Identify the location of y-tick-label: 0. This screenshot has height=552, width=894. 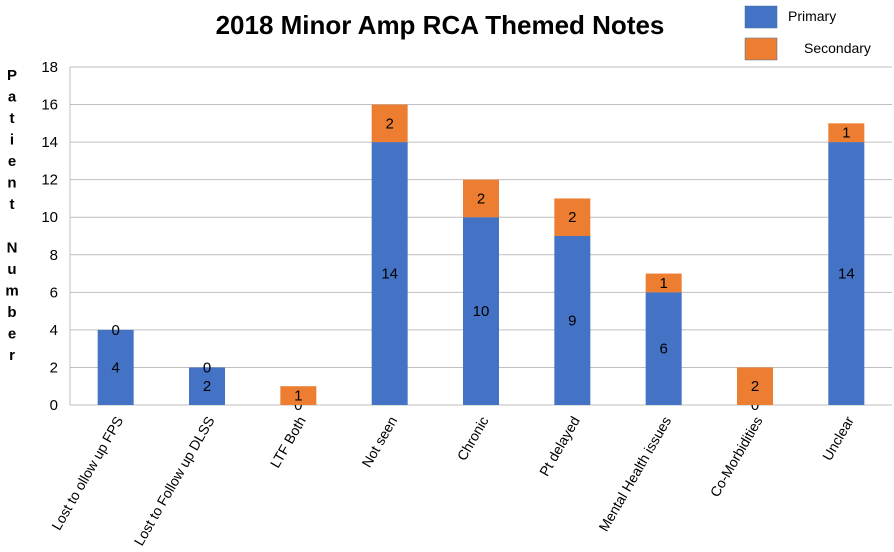
(54, 405).